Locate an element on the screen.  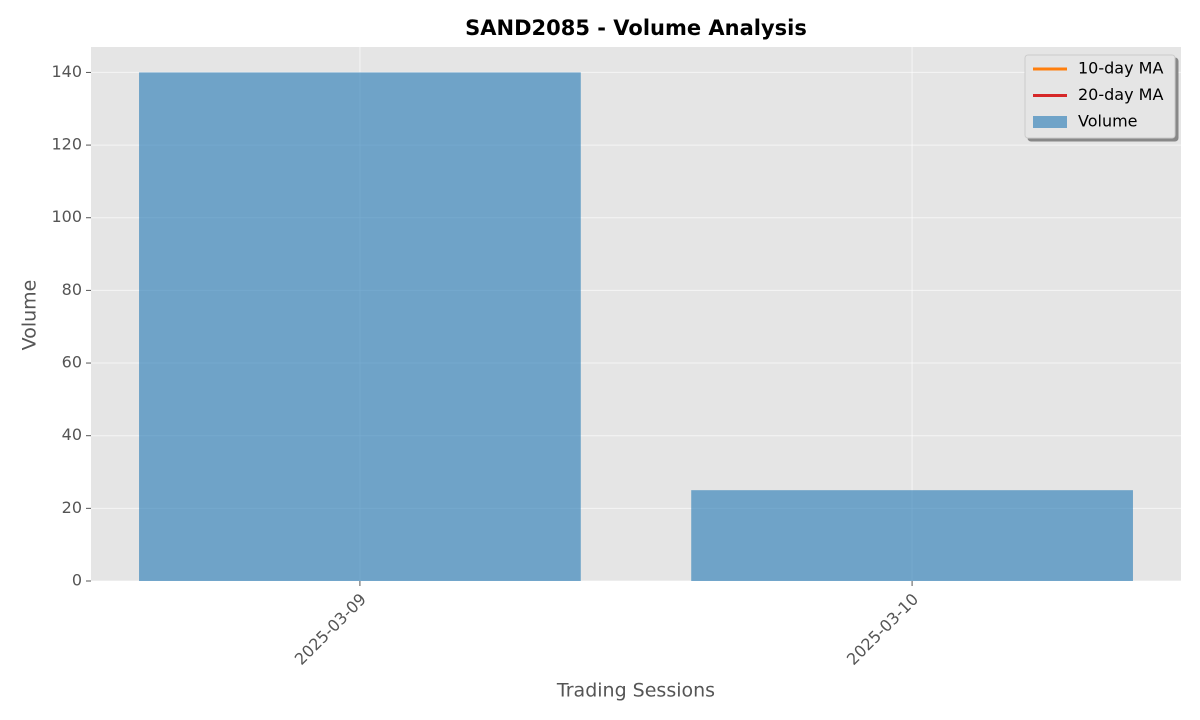
x-tick-label: 2025-03-09 is located at coordinates (330, 629).